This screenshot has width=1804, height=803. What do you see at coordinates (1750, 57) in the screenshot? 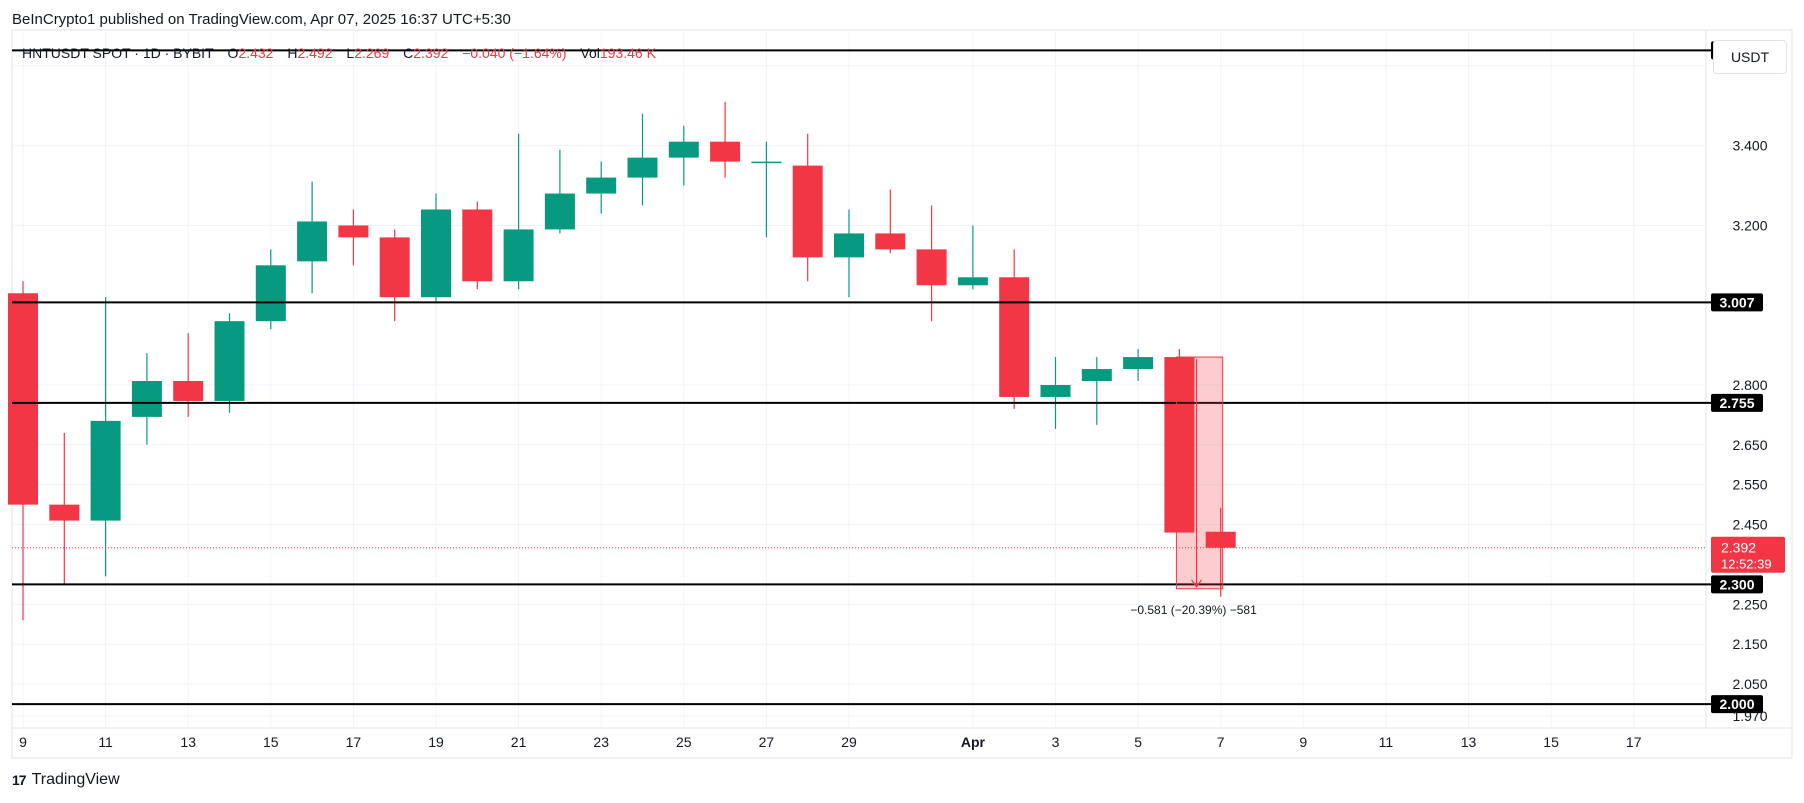
I see `currency-button: USDT` at bounding box center [1750, 57].